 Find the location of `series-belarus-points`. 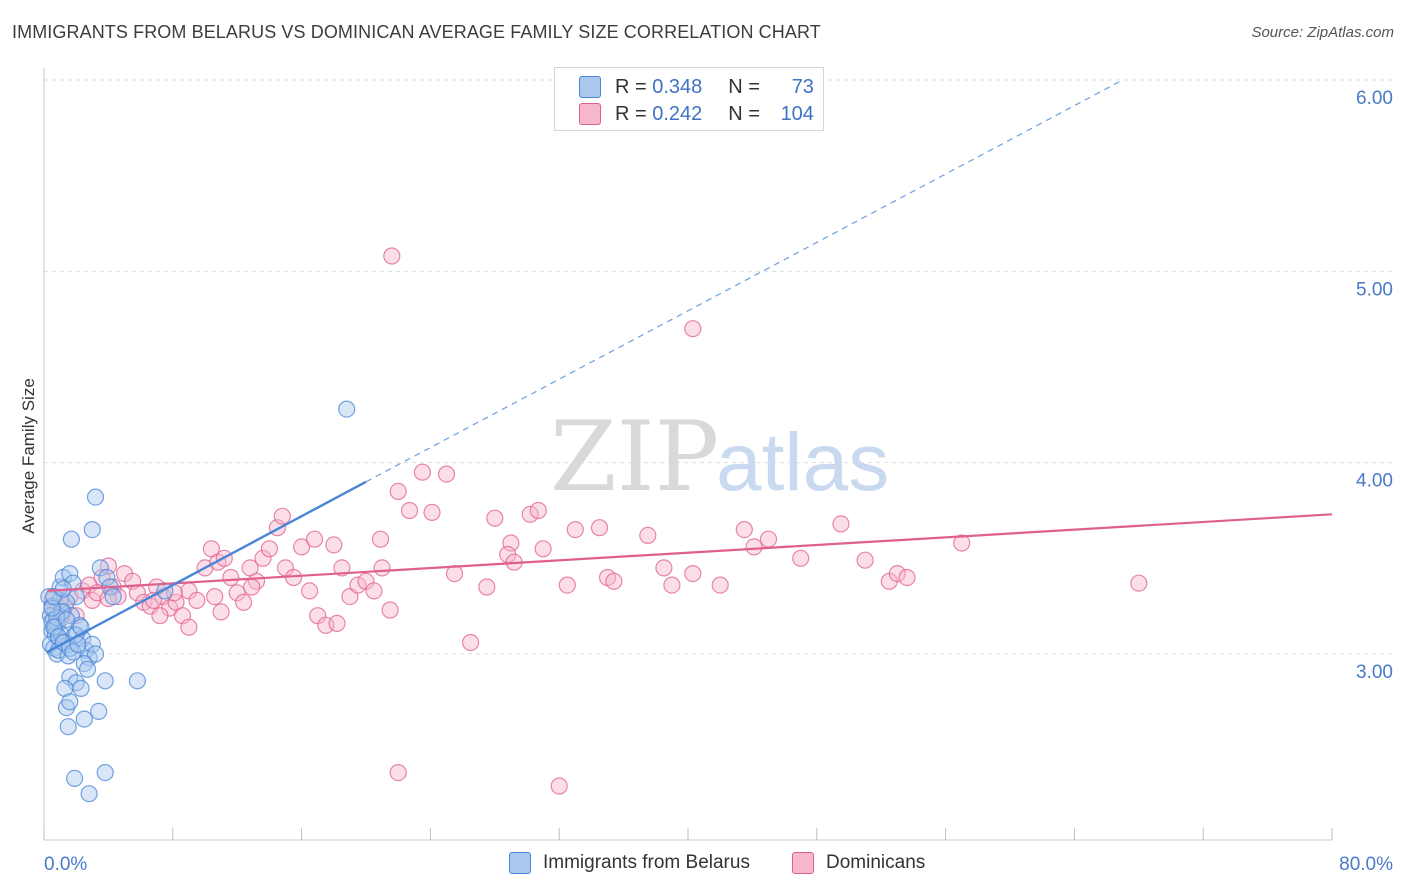

series-belarus-points is located at coordinates (198, 601).